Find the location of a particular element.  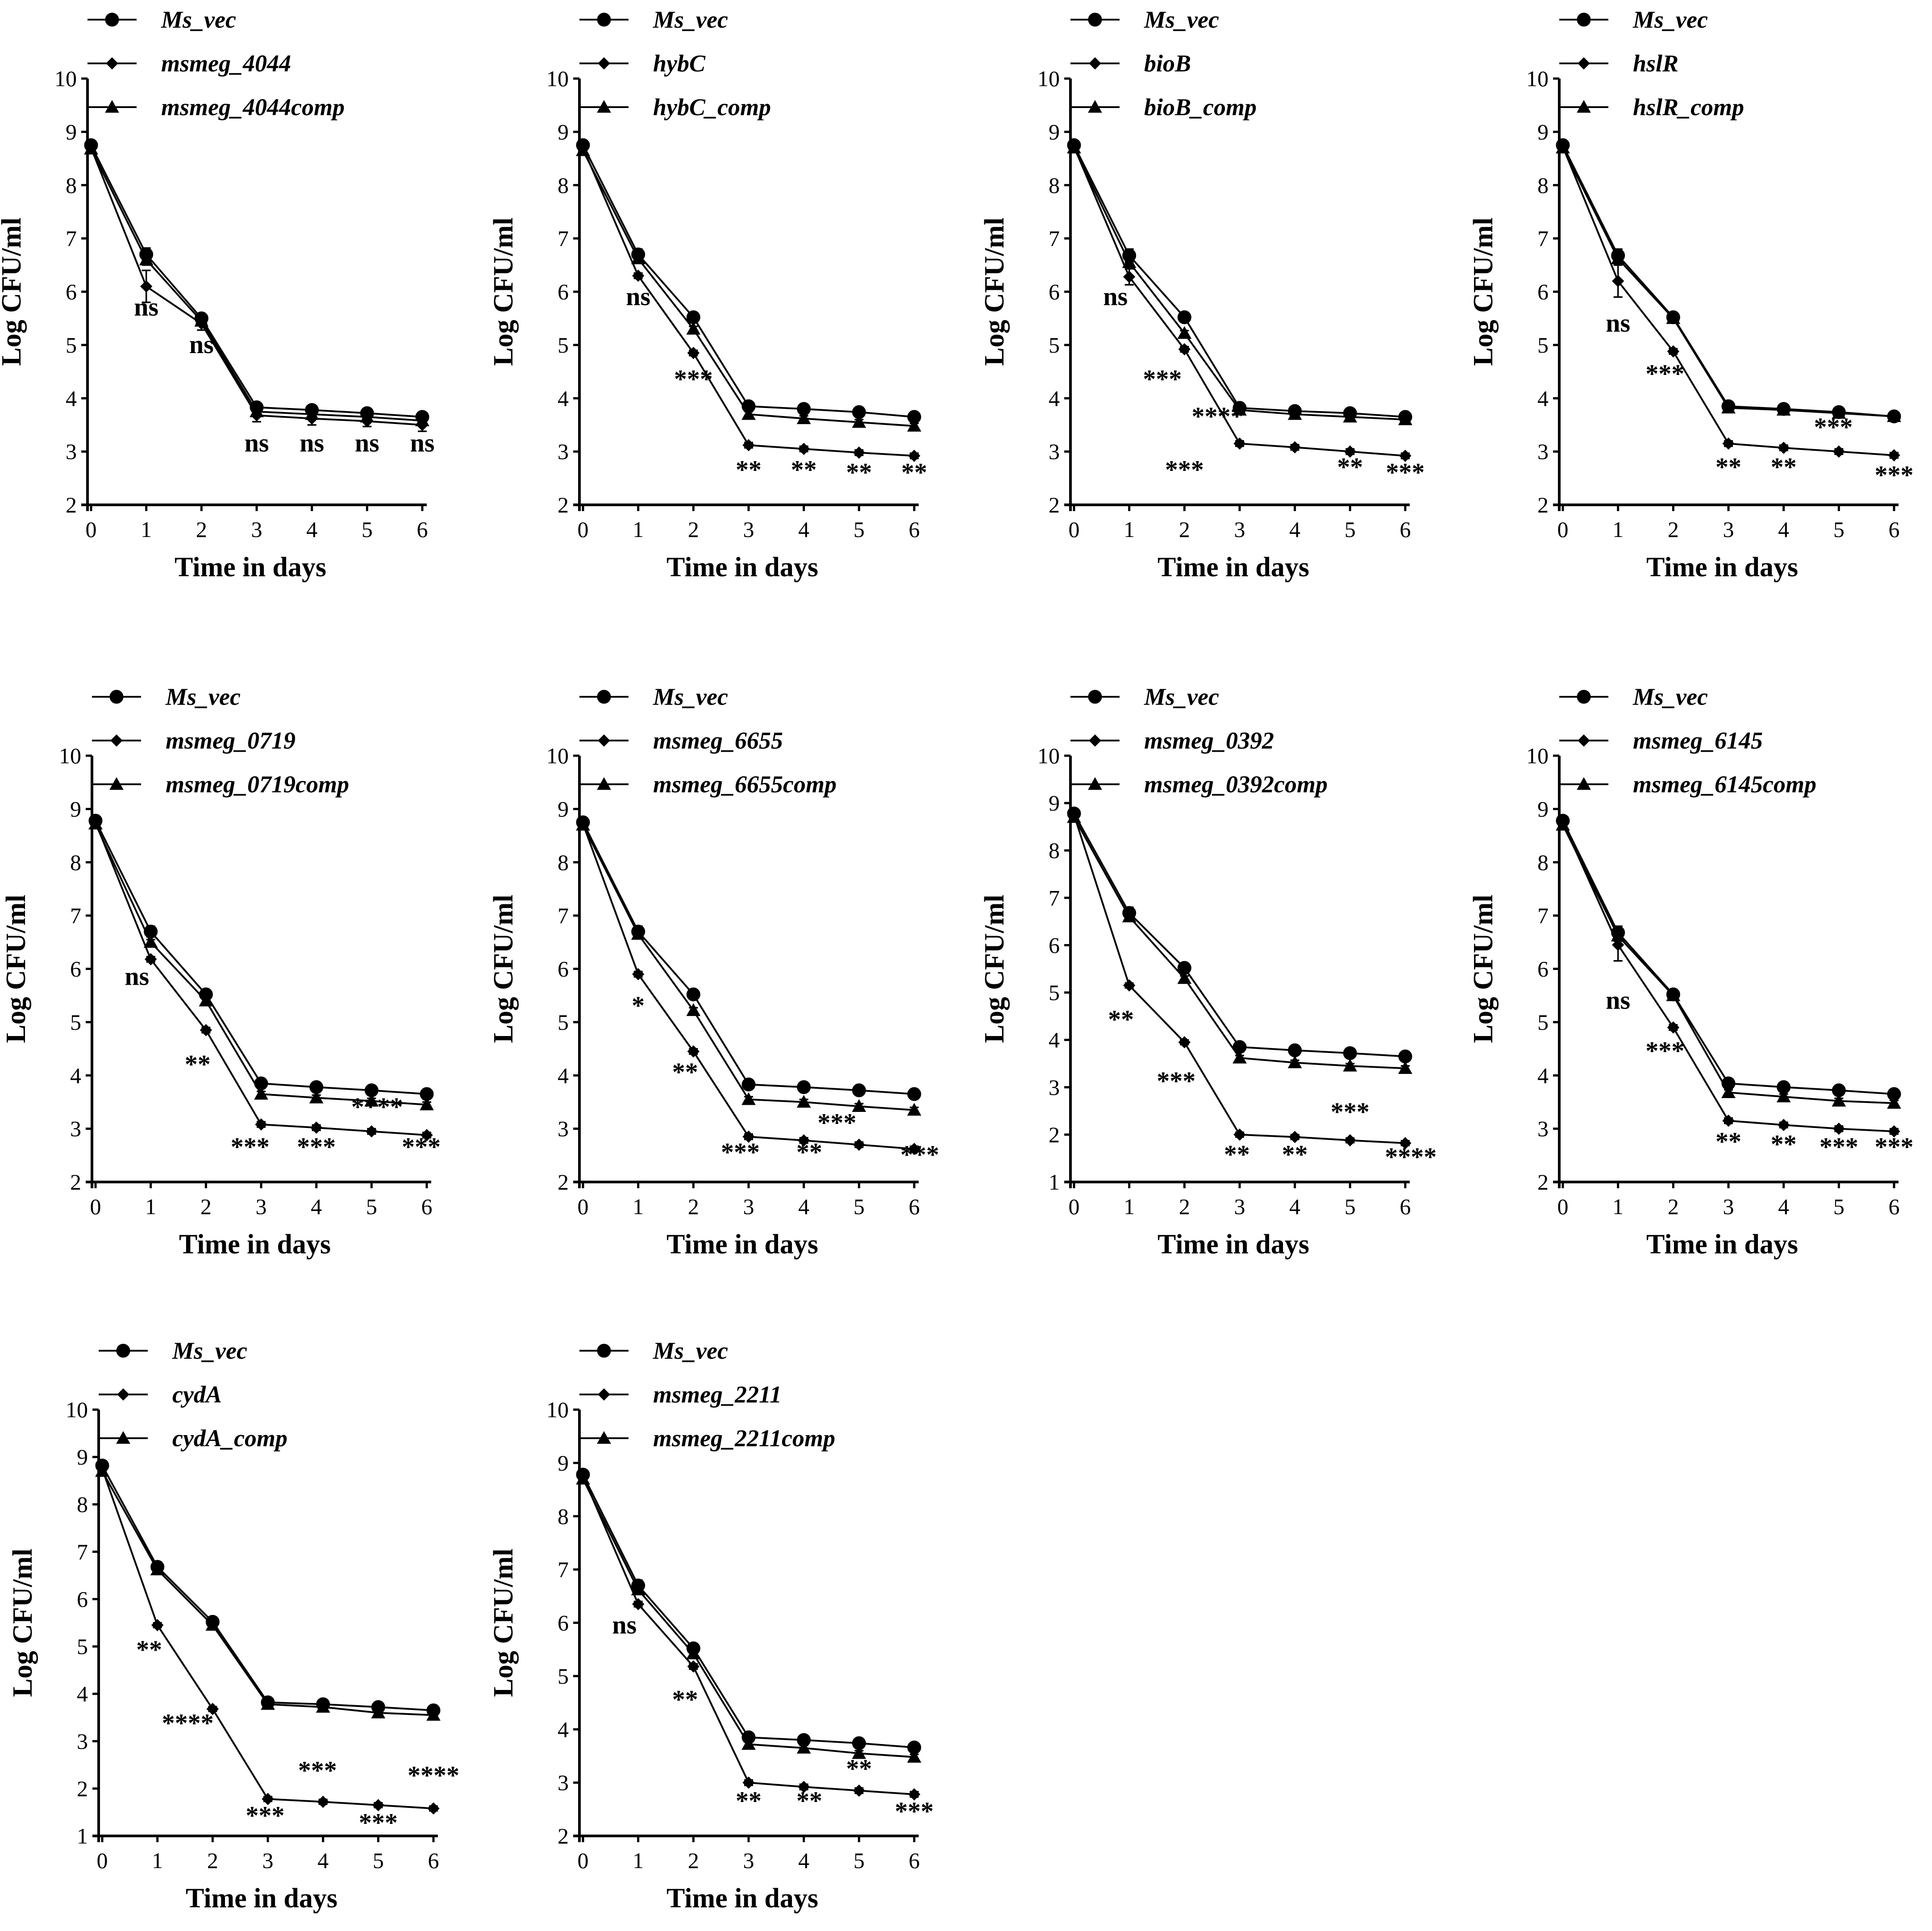

legend-entry: msmeg_6655 is located at coordinates (718, 740).